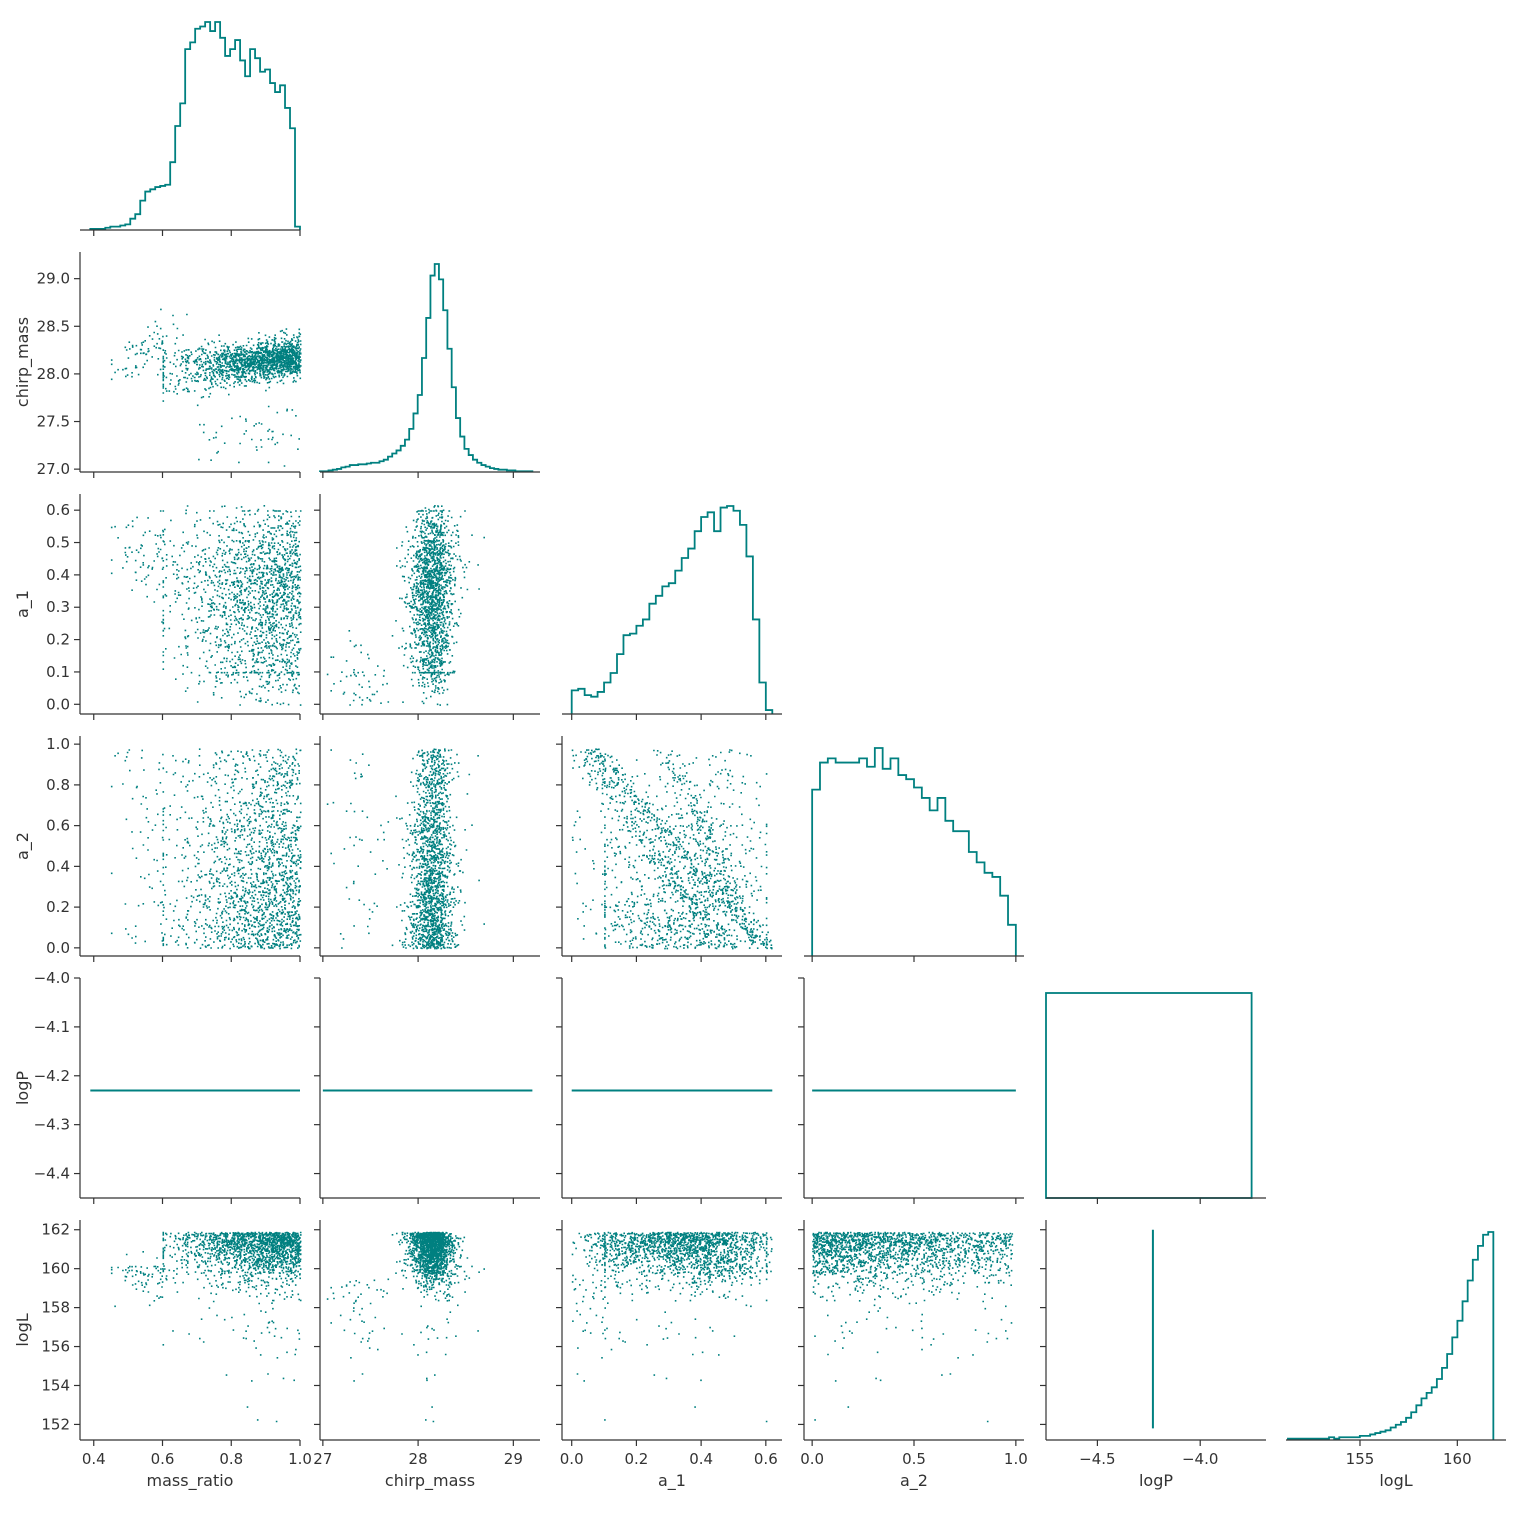 The image size is (1519, 1514). What do you see at coordinates (52, 1076) in the screenshot?
I see `y-tick-label: −4.2` at bounding box center [52, 1076].